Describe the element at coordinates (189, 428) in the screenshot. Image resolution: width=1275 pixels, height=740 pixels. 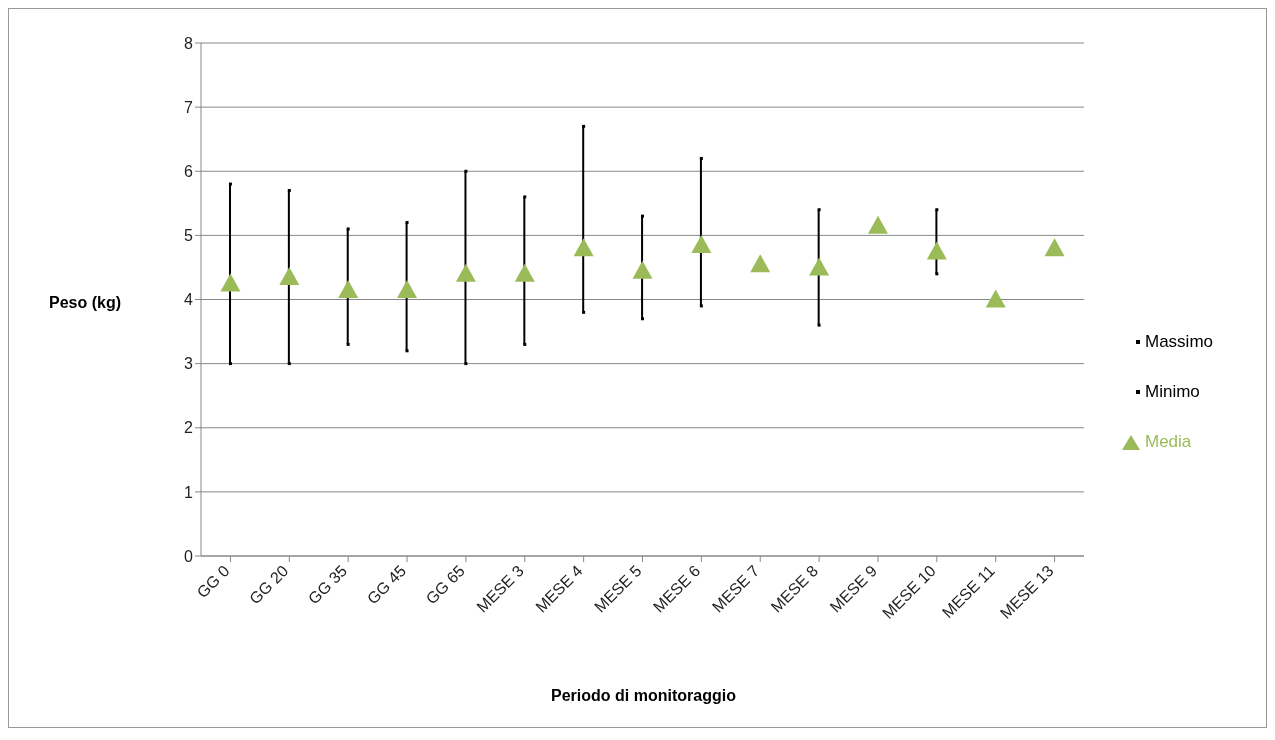
I see `y-tick-label: 2` at that location.